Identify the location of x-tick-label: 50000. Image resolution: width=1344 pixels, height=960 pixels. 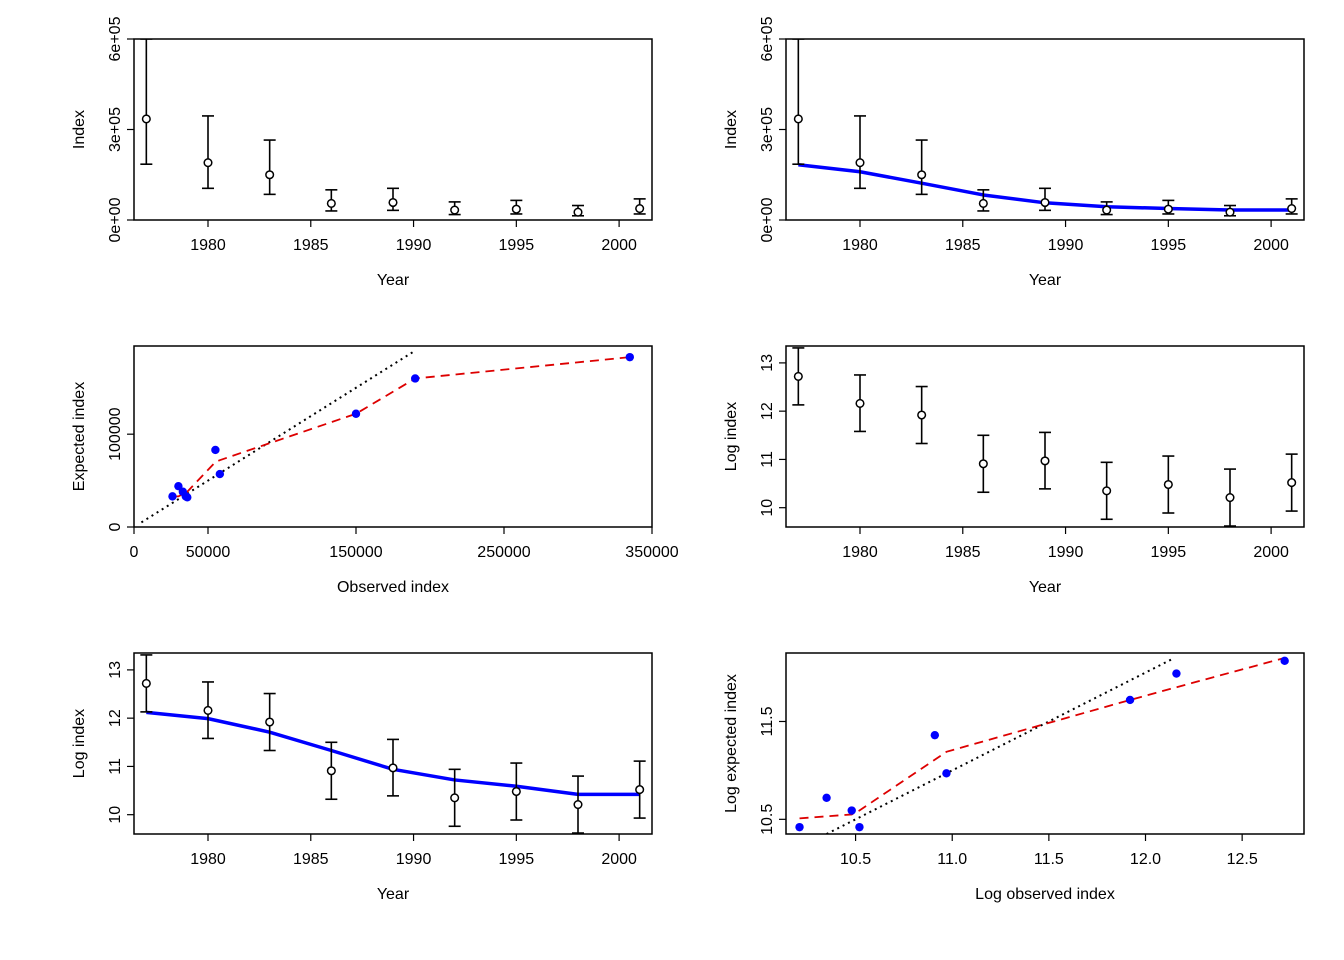
(208, 552).